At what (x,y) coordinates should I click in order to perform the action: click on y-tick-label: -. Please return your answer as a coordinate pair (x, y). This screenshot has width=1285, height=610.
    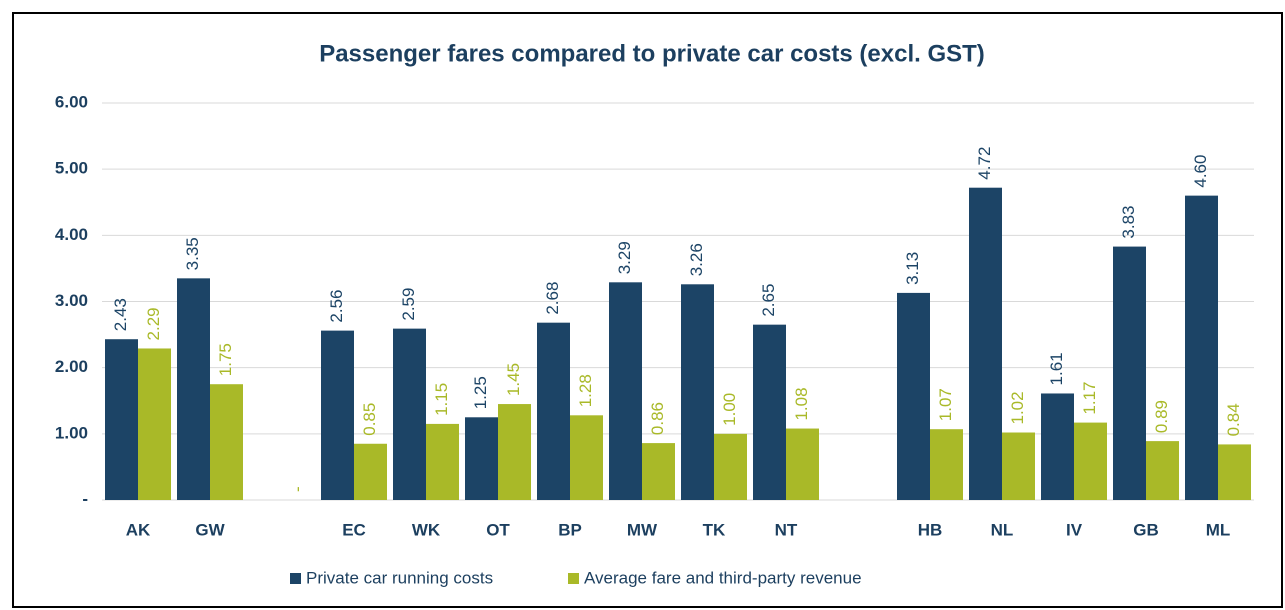
    Looking at the image, I should click on (85, 498).